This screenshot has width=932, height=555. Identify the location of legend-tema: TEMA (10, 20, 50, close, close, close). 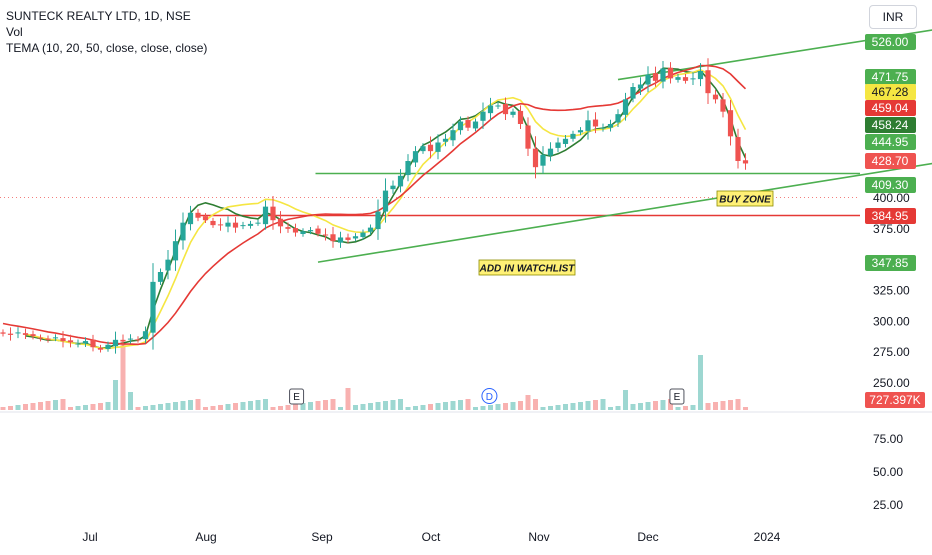
(107, 48).